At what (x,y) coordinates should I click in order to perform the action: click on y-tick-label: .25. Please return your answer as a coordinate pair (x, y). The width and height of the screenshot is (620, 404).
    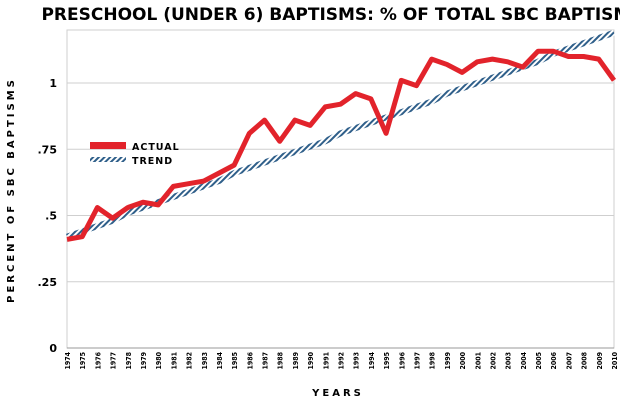
    Looking at the image, I should click on (48, 282).